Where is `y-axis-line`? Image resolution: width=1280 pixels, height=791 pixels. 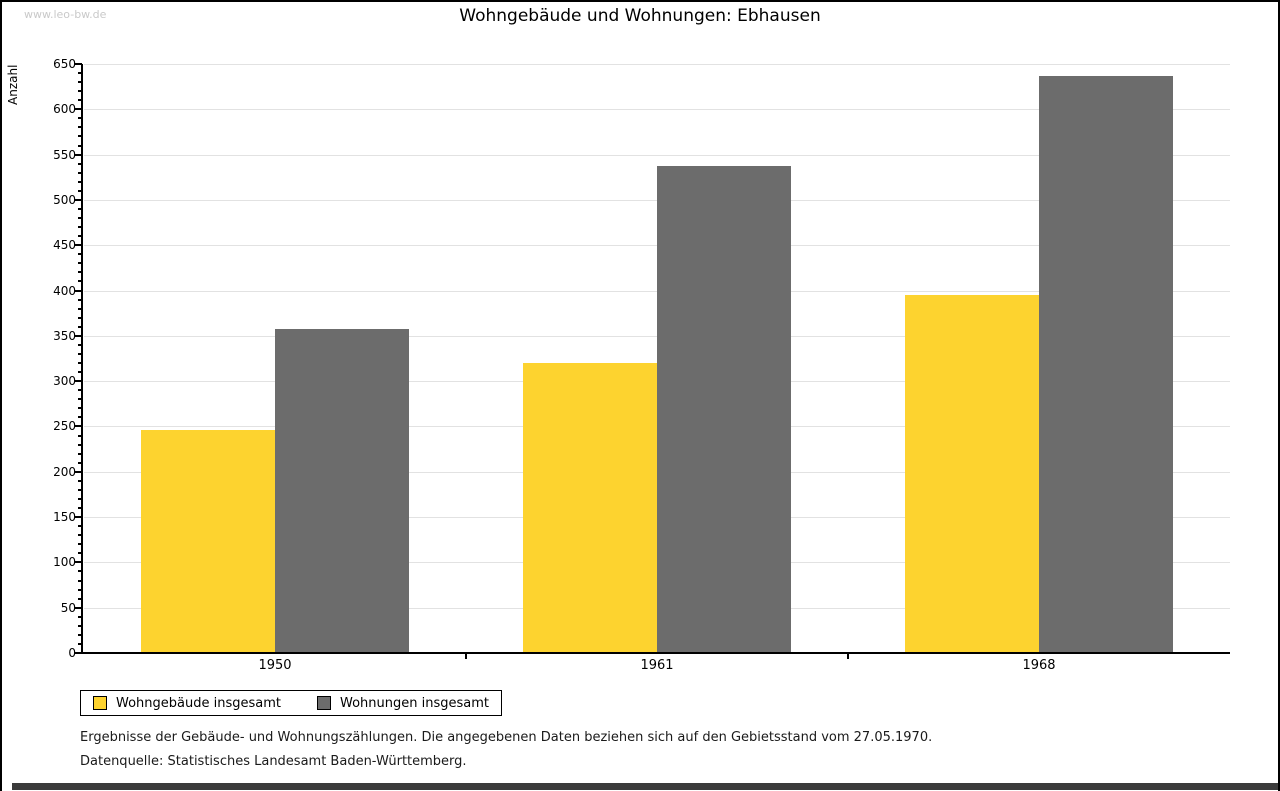 y-axis-line is located at coordinates (82, 359).